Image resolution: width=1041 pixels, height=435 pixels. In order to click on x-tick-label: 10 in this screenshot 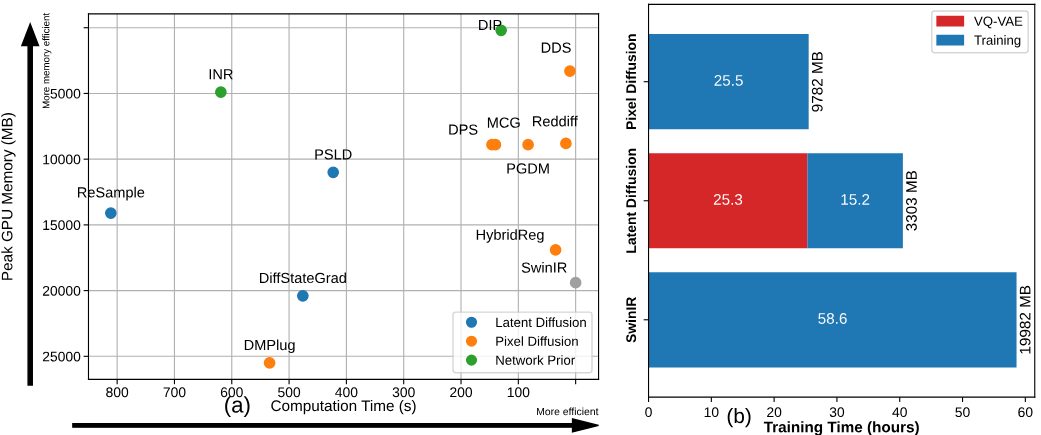, I will do `click(711, 412)`.